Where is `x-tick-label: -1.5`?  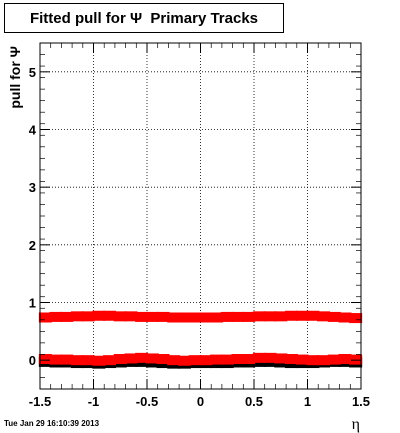 x-tick-label: -1.5 is located at coordinates (40, 401).